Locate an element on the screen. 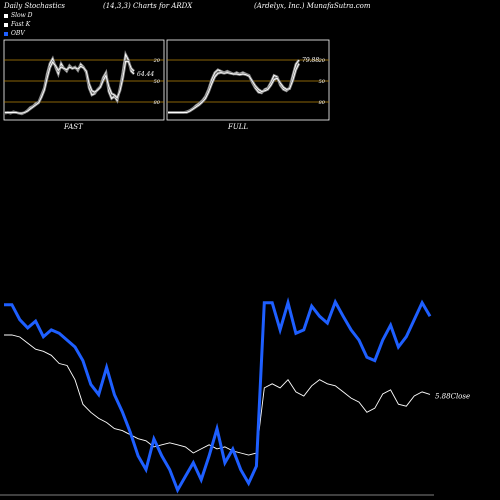 Image resolution: width=500 pixels, height=500 pixels. tick-label-full-20: 80 is located at coordinates (322, 103).